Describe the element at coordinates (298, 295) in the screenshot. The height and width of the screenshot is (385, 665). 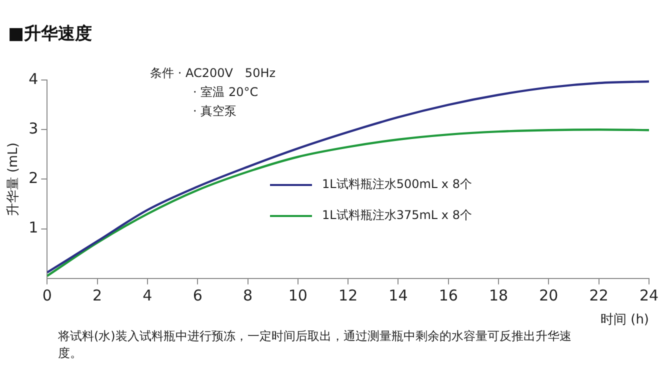
I see `x-tick-label: 10` at that location.